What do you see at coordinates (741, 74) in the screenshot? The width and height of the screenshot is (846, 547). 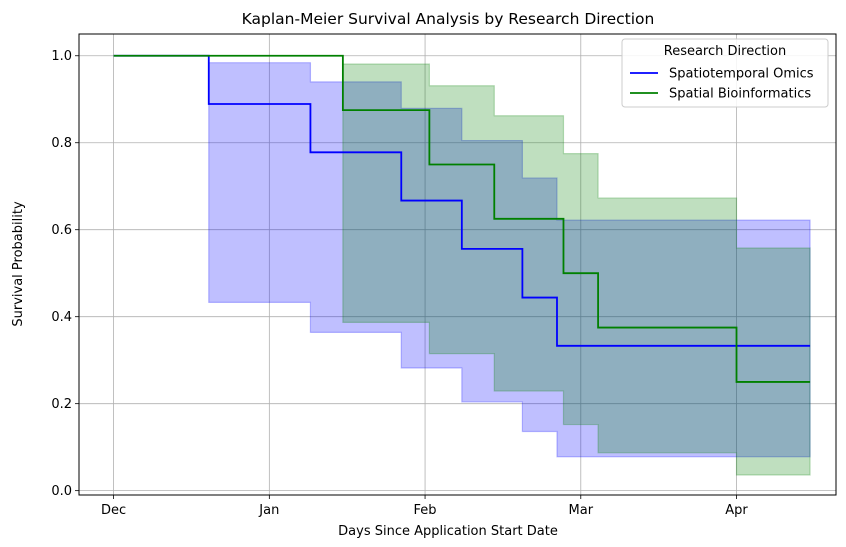 I see `spatiotemporal-omics-legend-label: Spatiotemporal Omics` at bounding box center [741, 74].